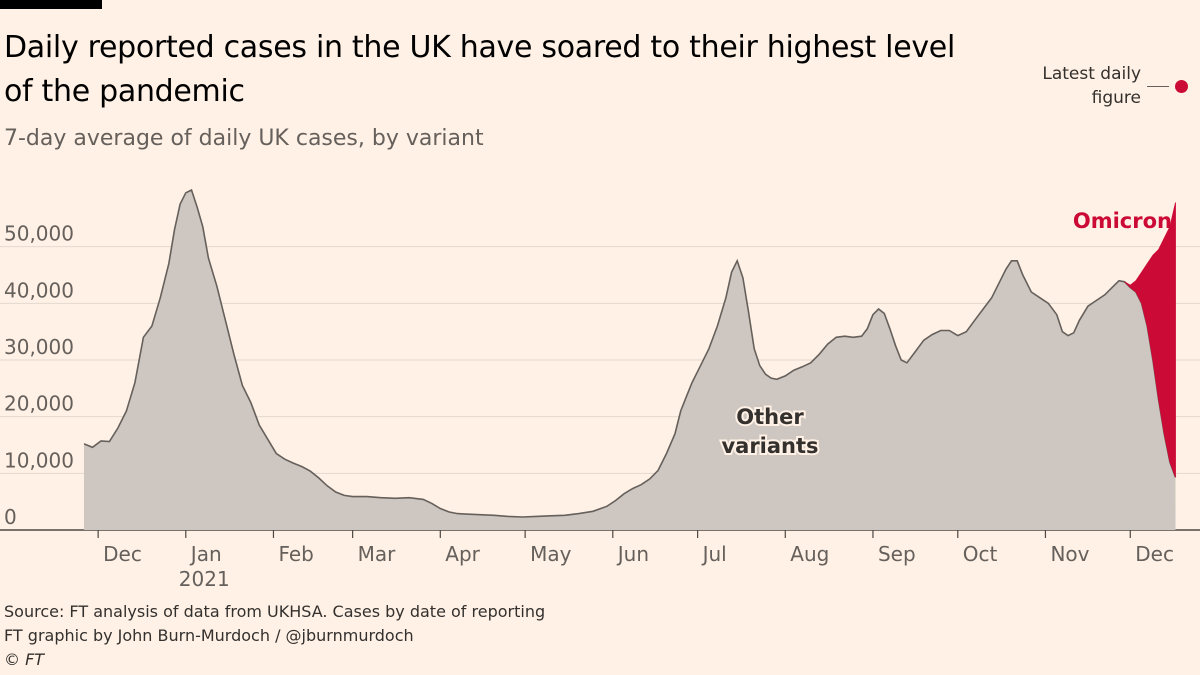 The height and width of the screenshot is (675, 1200). Describe the element at coordinates (897, 554) in the screenshot. I see `x-tick-label-sep-9: Sep` at that location.